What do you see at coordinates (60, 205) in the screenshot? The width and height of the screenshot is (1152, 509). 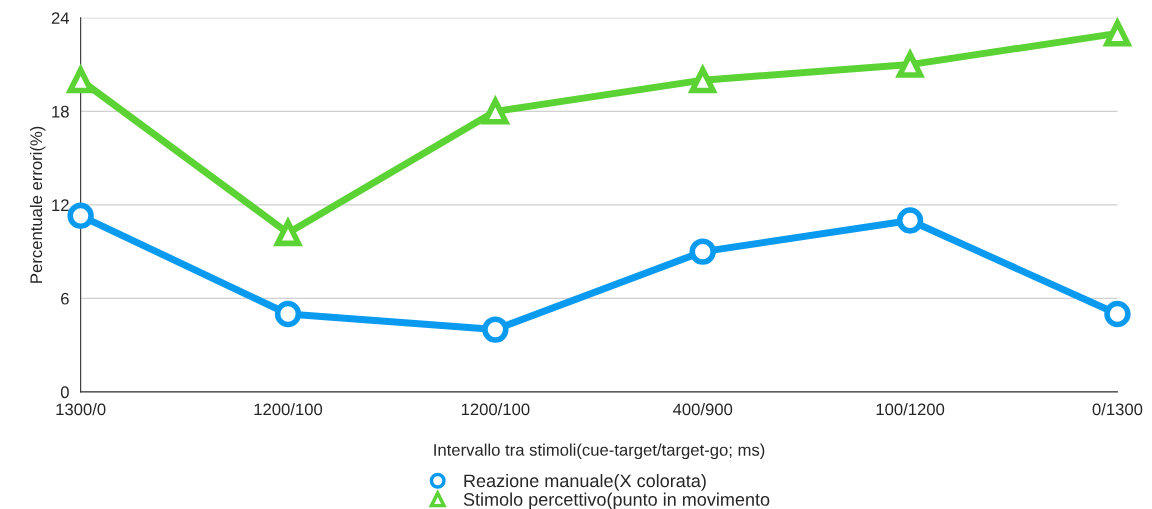 I see `y-tick-label: 12` at bounding box center [60, 205].